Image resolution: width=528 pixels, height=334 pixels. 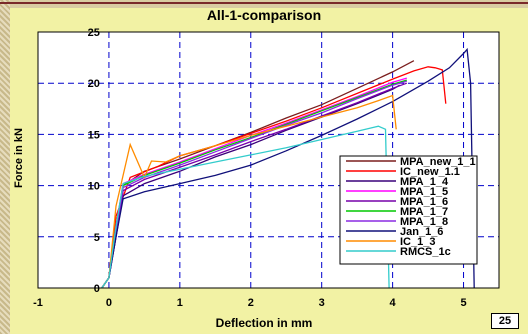 What do you see at coordinates (180, 303) in the screenshot?
I see `x-tick-label: 1` at bounding box center [180, 303].